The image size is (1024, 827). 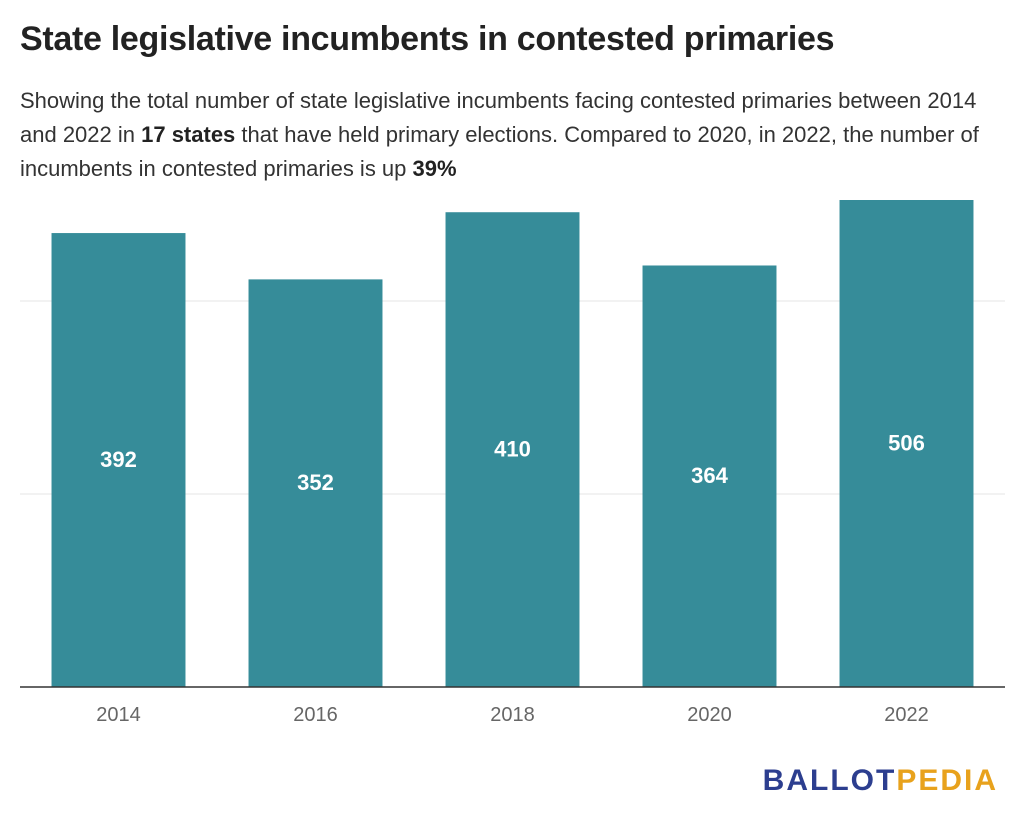 I want to click on bar-value-label-2022: 506, so click(x=906, y=443).